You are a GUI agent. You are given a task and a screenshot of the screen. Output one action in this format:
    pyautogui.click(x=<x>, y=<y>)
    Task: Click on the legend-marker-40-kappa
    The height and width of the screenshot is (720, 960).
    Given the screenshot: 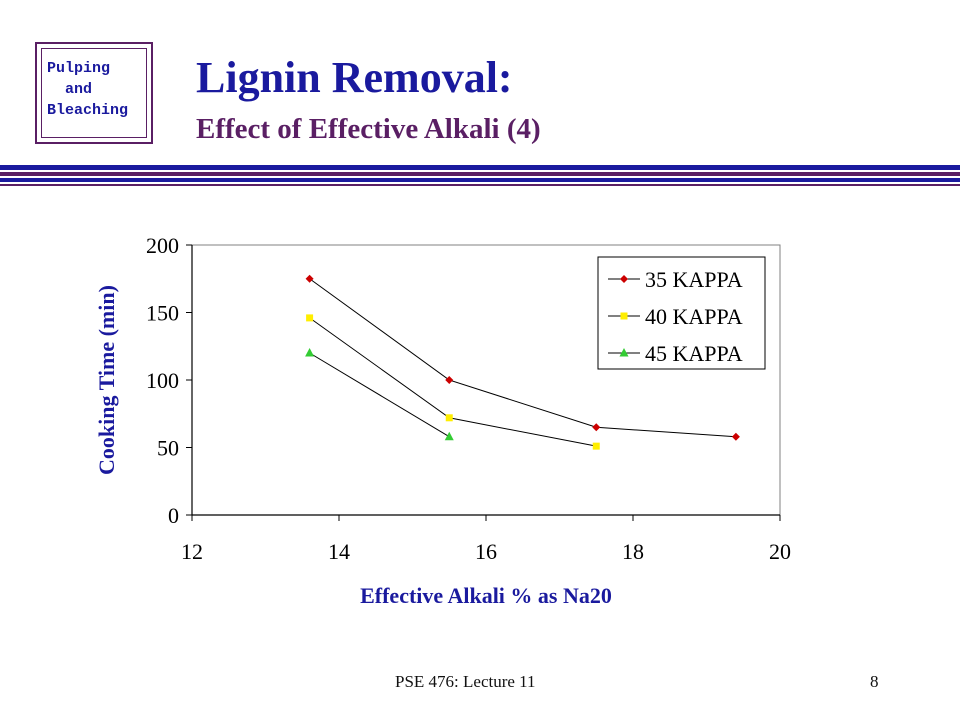 What is the action you would take?
    pyautogui.click(x=624, y=316)
    